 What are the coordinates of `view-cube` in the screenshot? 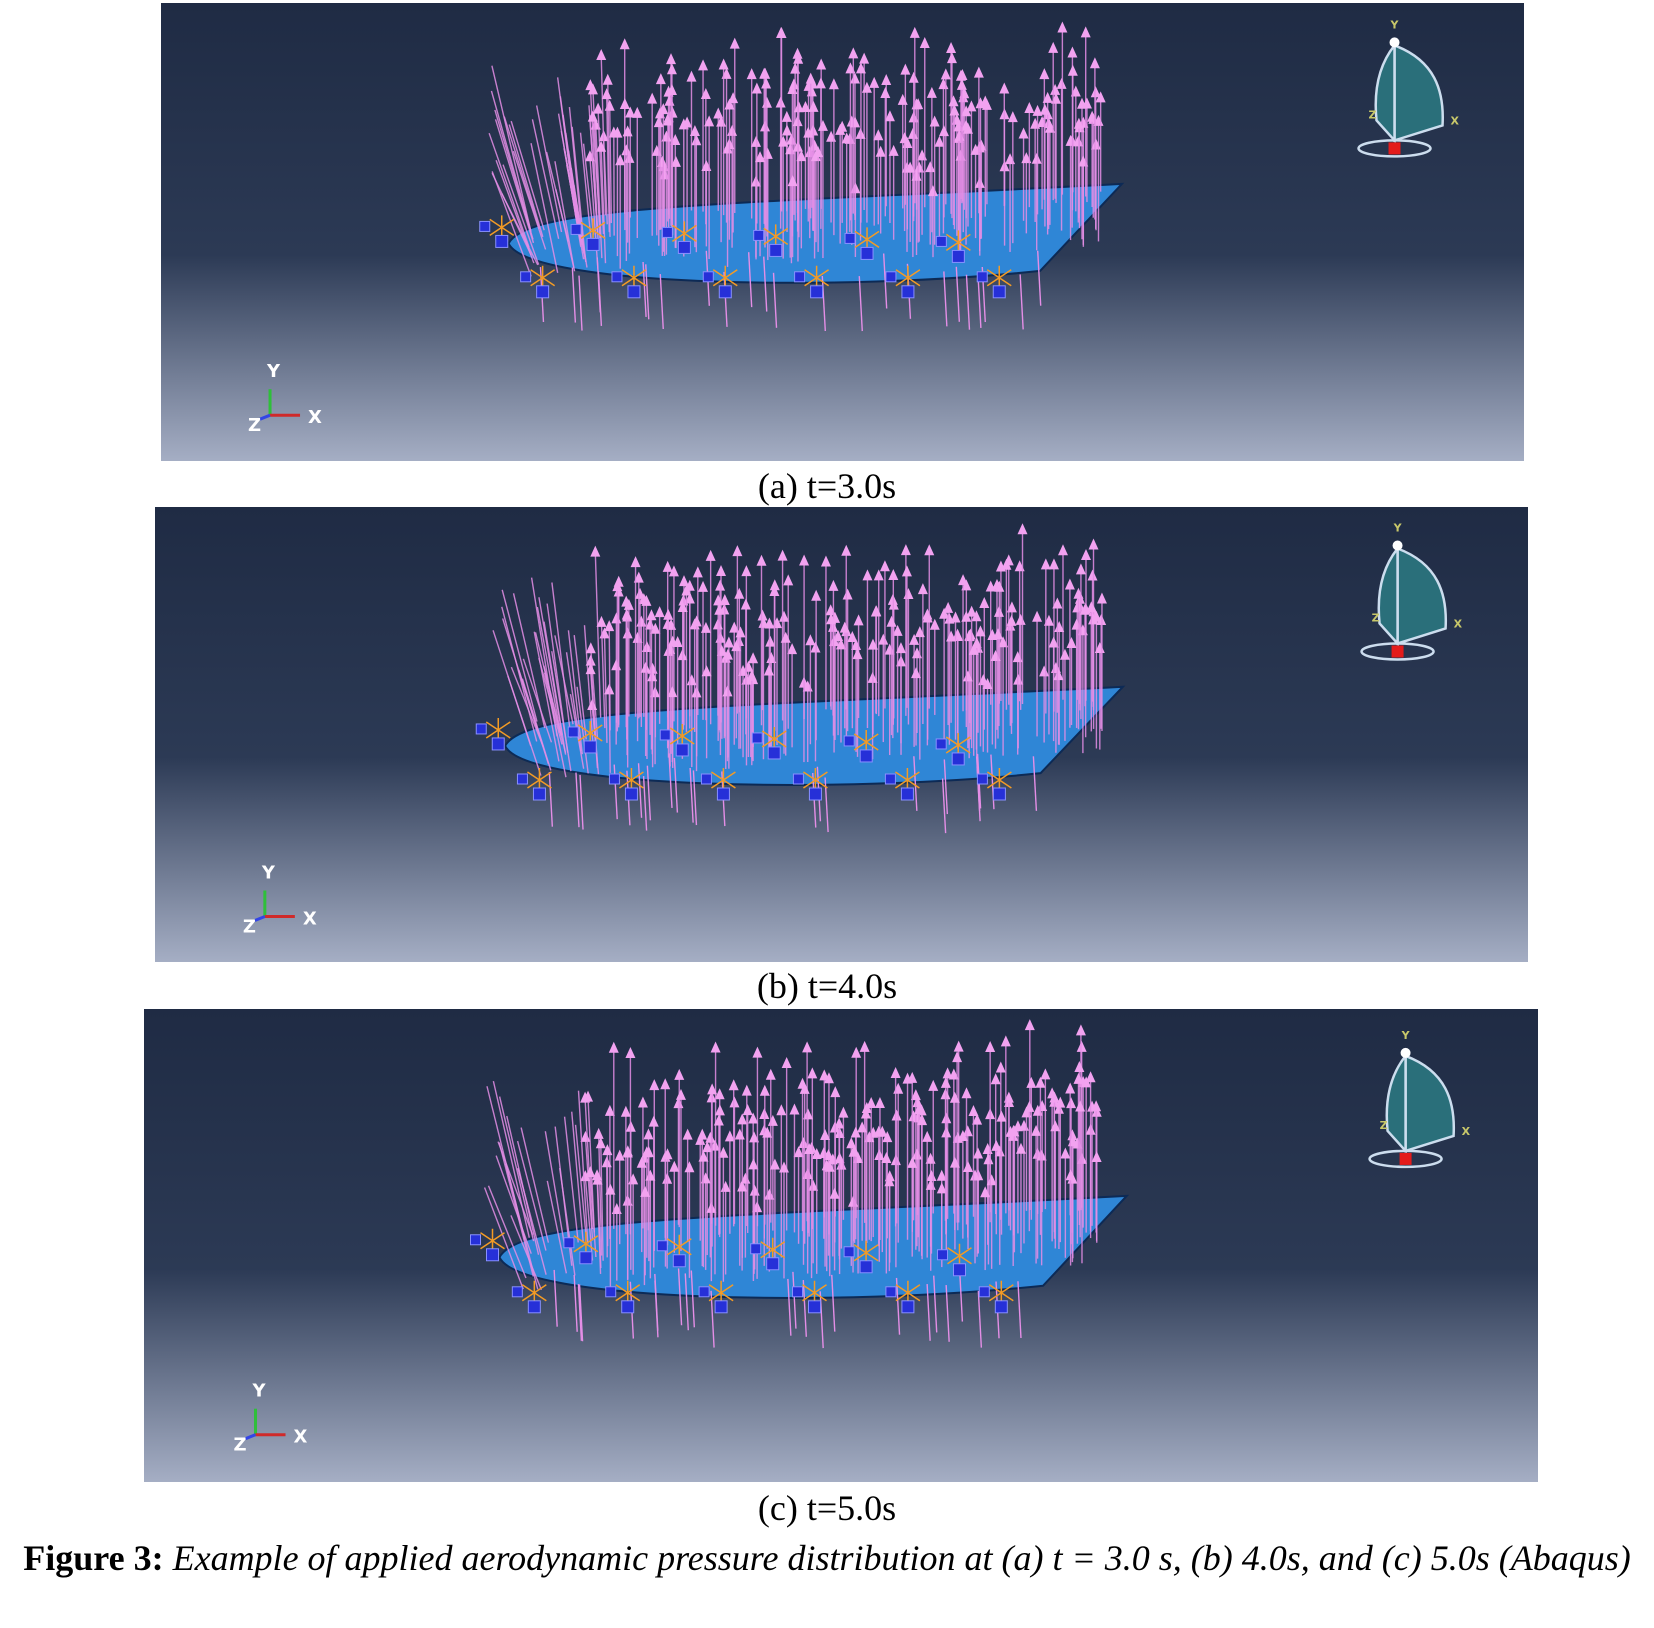 It's located at (1405, 1158).